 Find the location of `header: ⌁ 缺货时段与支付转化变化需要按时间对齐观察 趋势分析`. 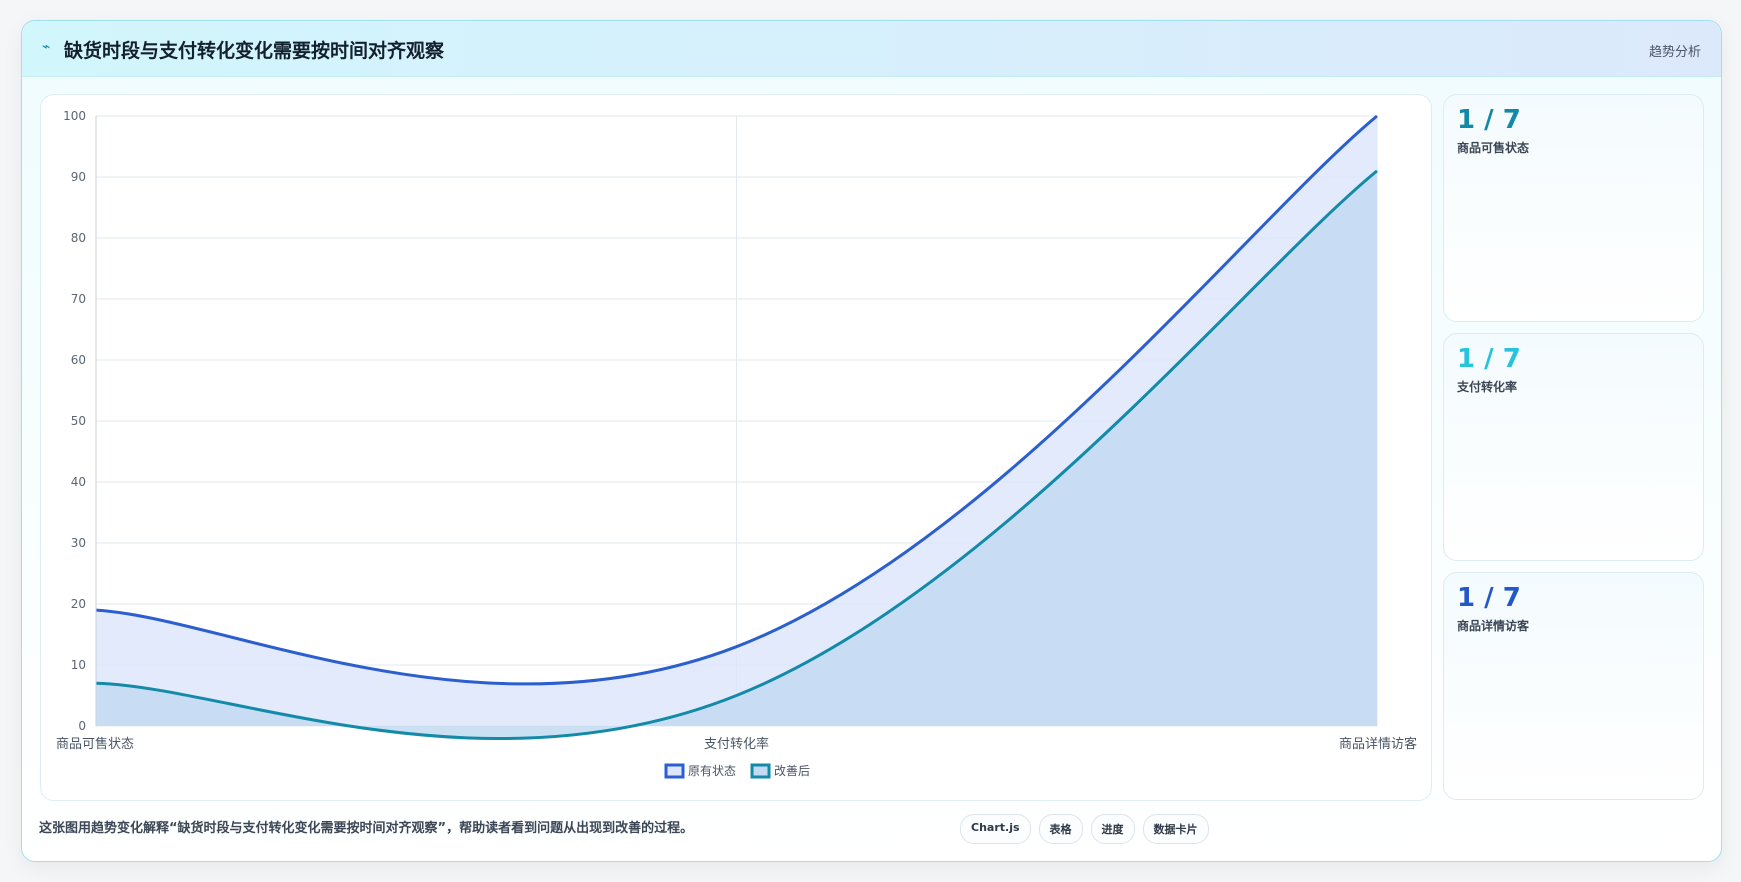

header: ⌁ 缺货时段与支付转化变化需要按时间对齐观察 趋势分析 is located at coordinates (871, 49).